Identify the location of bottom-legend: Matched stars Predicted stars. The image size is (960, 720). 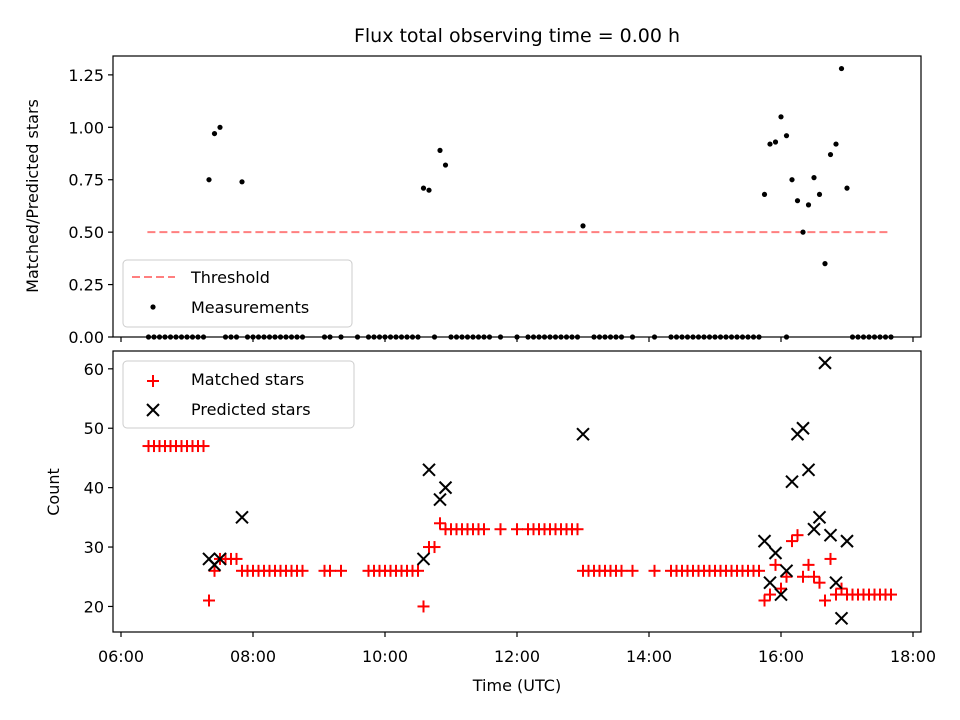
(238, 394).